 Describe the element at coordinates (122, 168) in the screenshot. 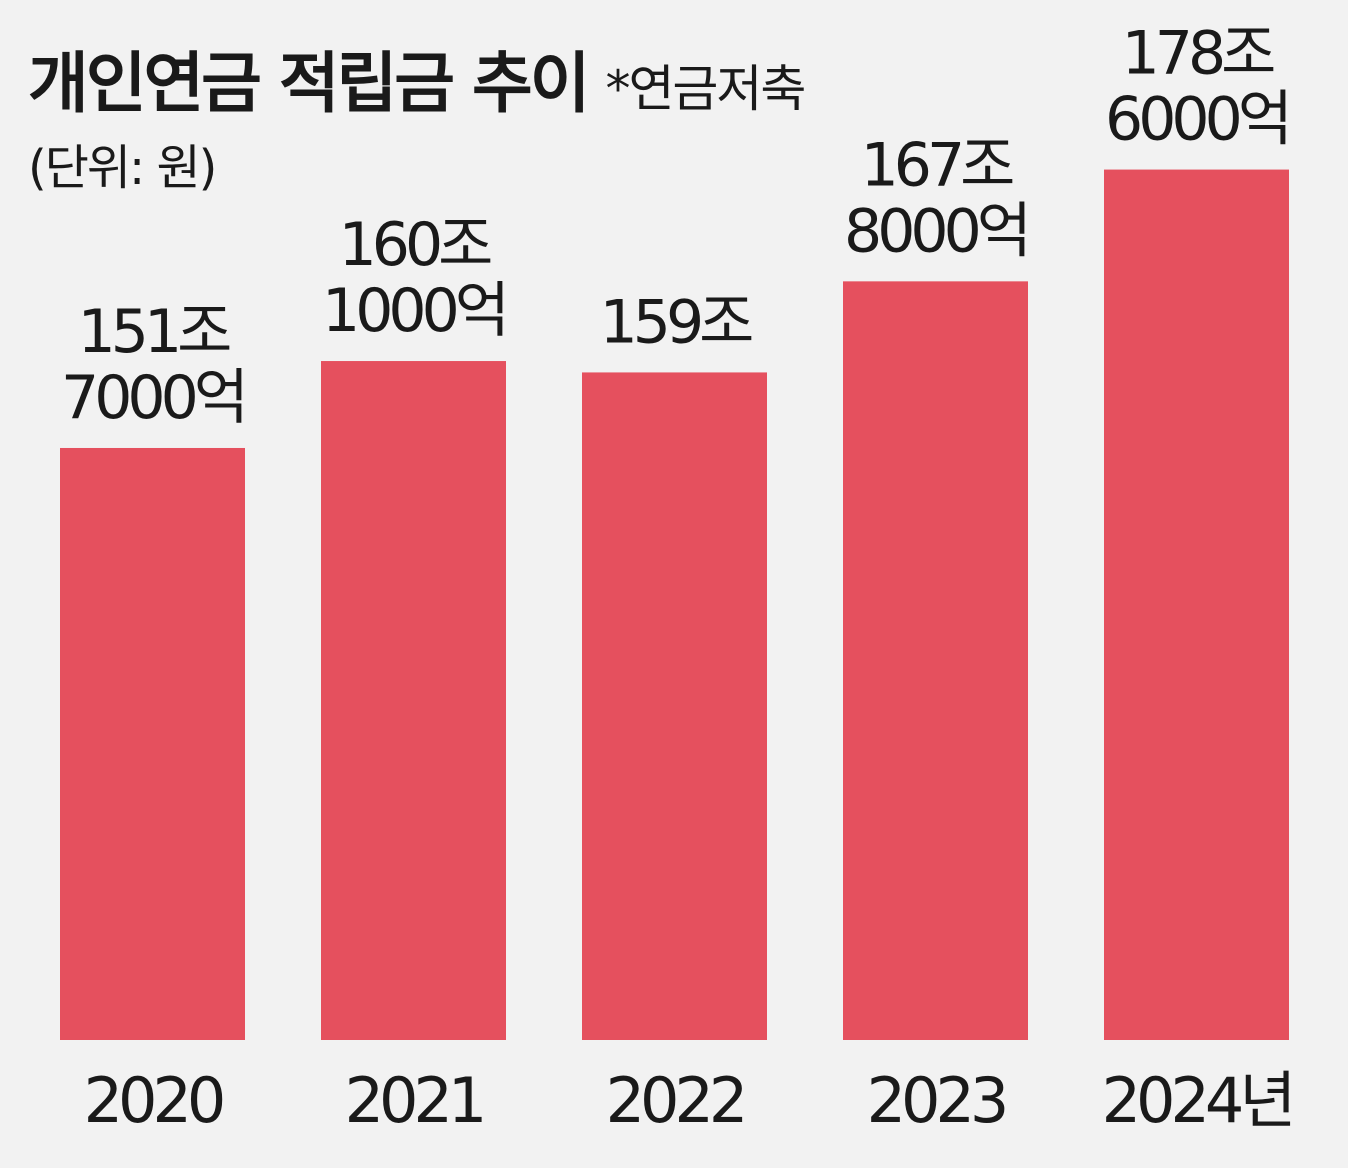

I see `unit-label: (단위: 원)` at that location.